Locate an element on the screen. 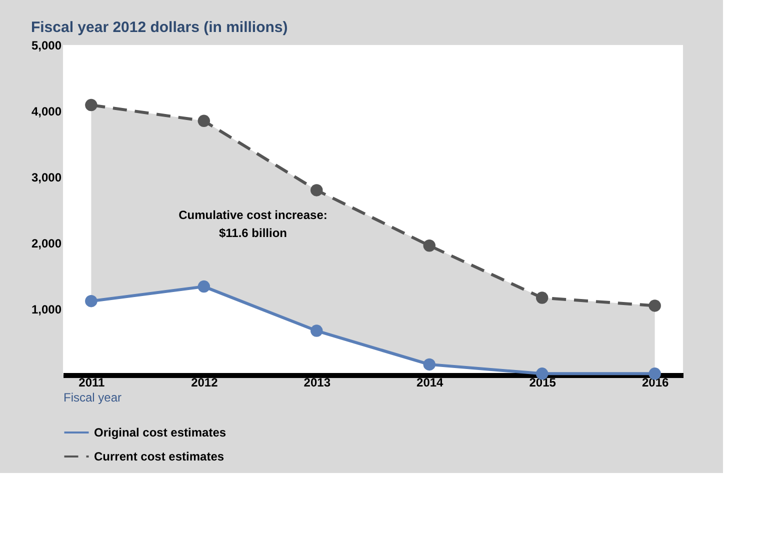 The width and height of the screenshot is (764, 541). x-tick-label: 2014 is located at coordinates (430, 383).